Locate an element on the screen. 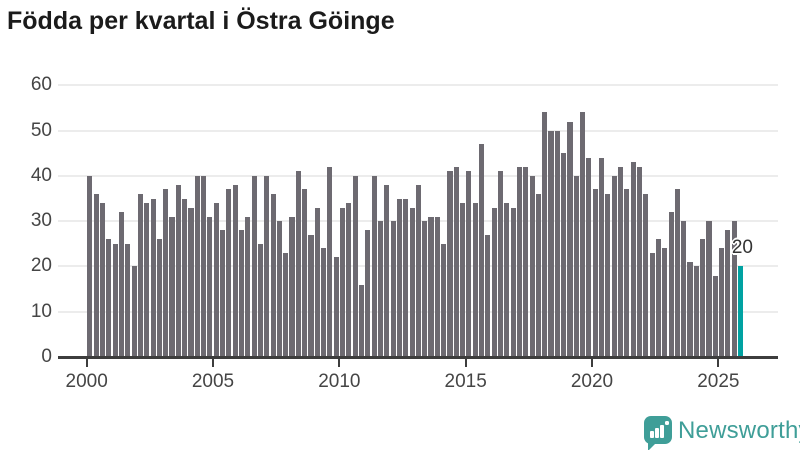  bar-2021-q2 is located at coordinates (627, 273).